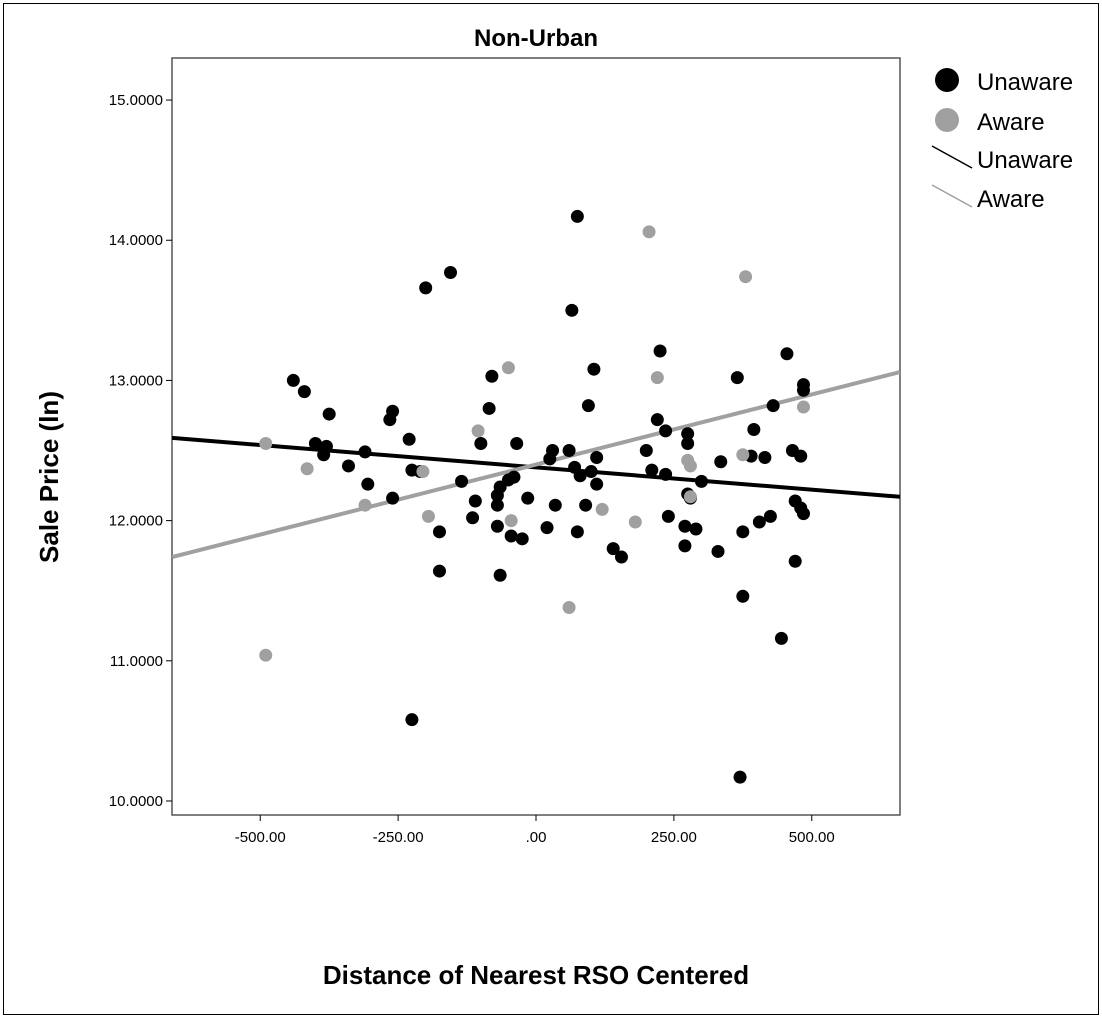 This screenshot has width=1102, height=1018. I want to click on legend-line-unaware, so click(952, 157).